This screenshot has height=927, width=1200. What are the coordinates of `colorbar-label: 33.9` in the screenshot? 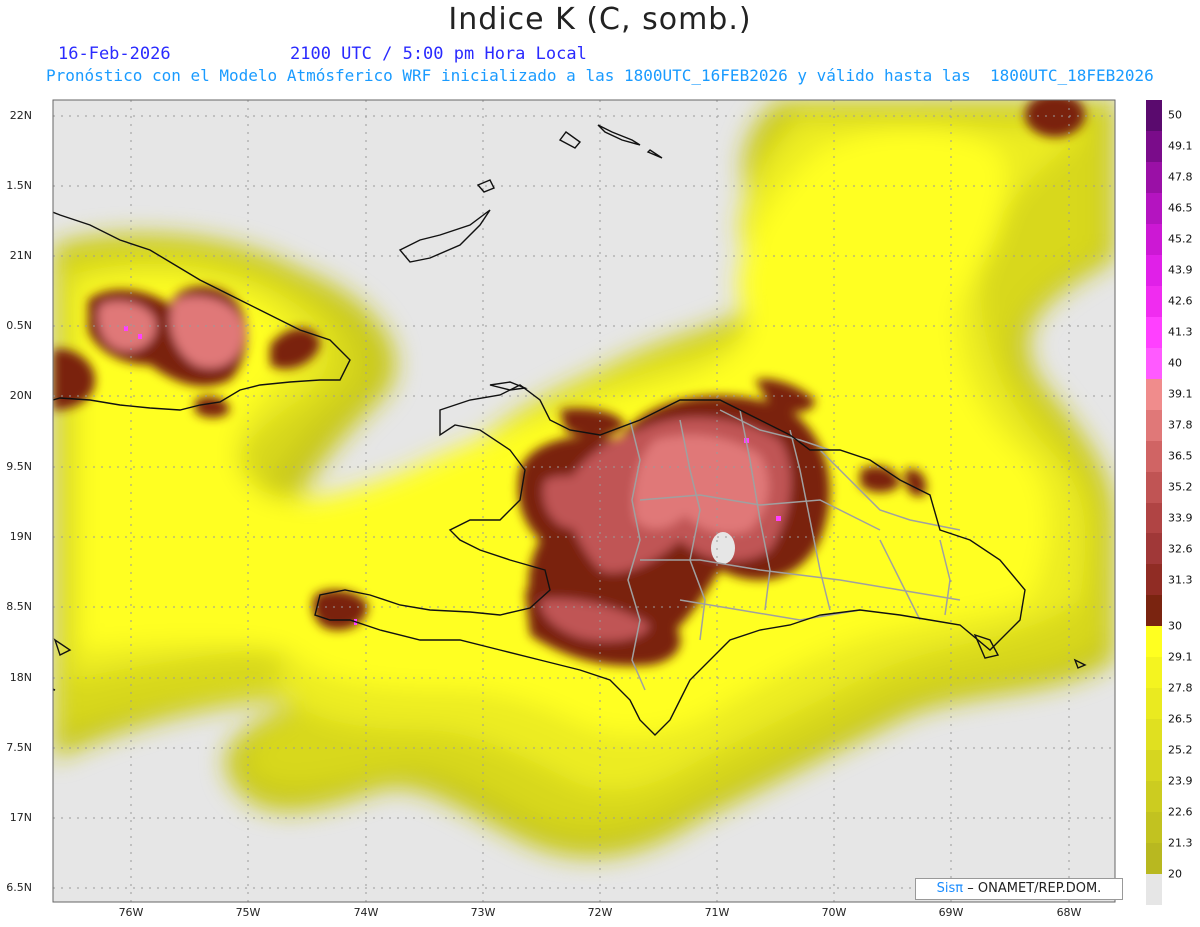 It's located at (1180, 518).